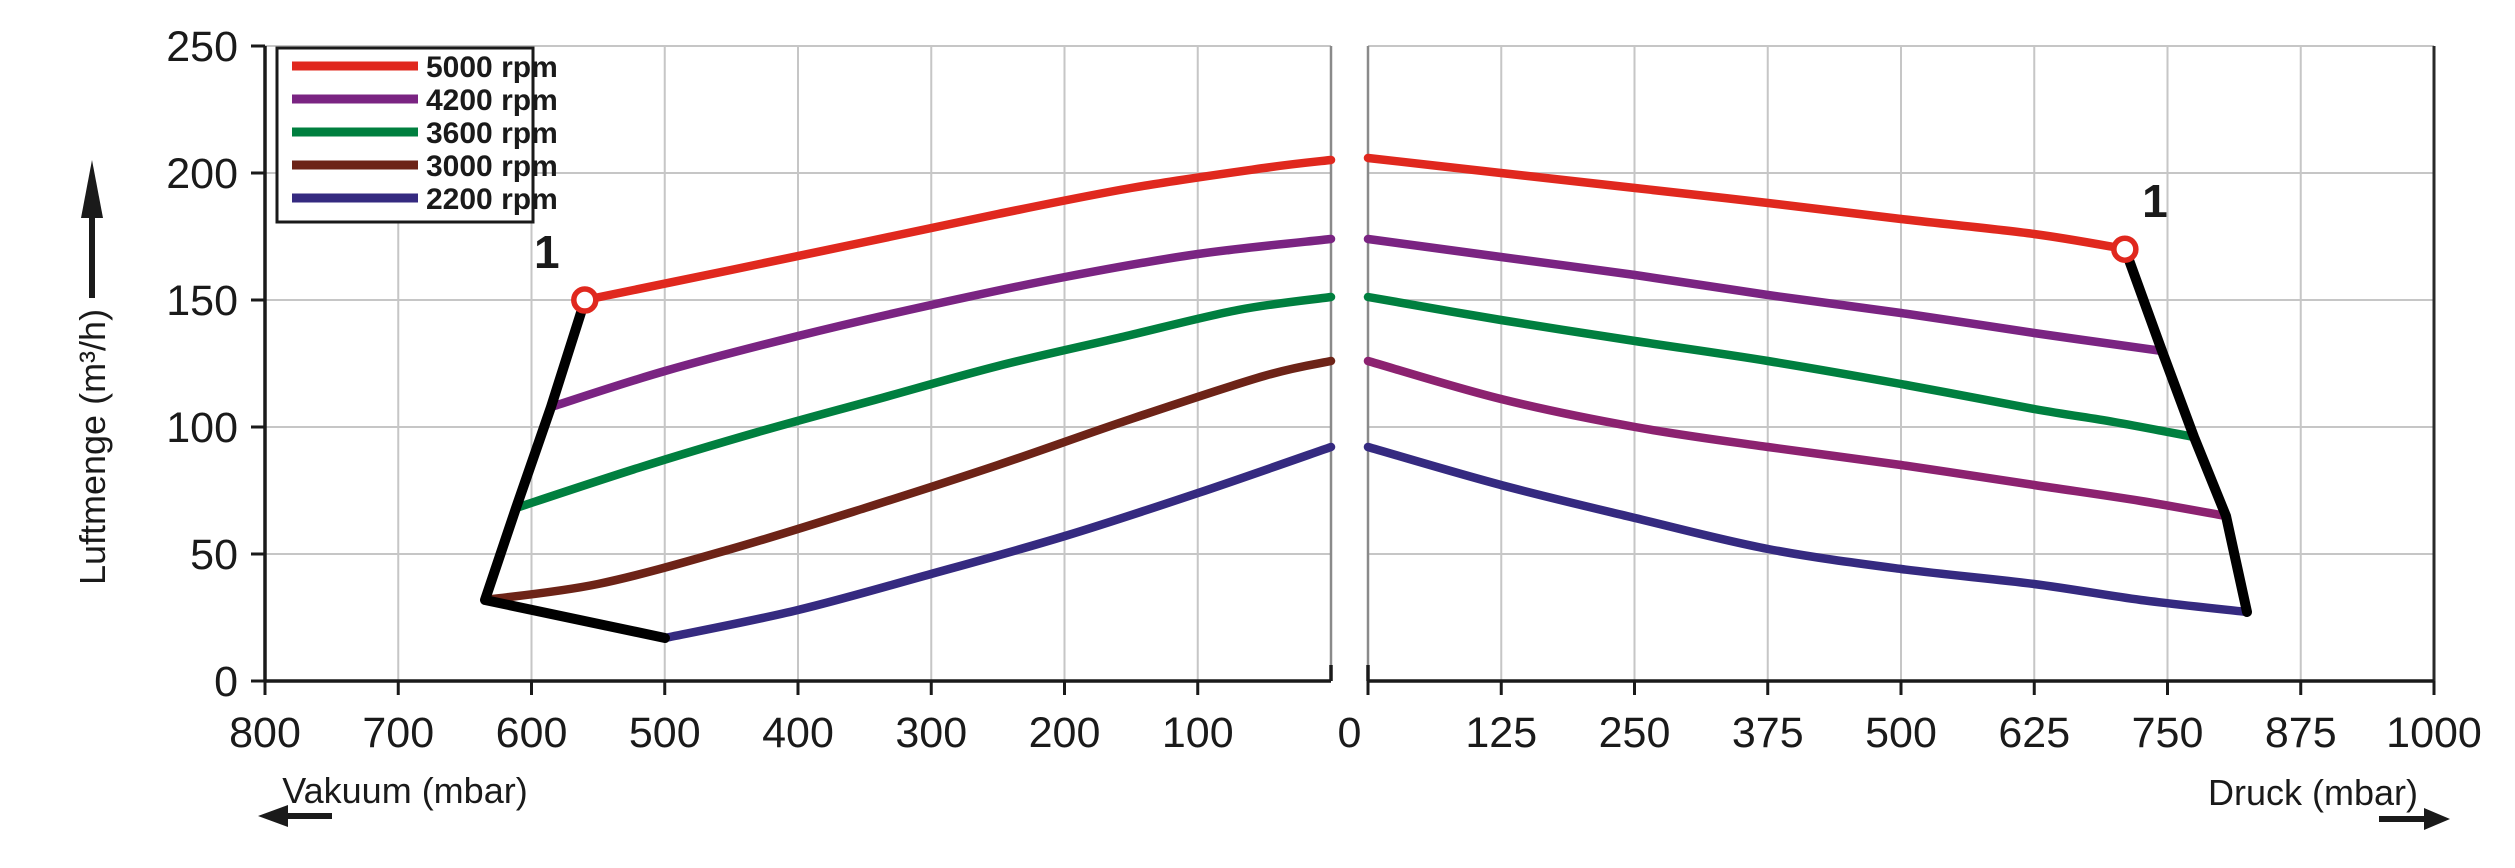 The image size is (2515, 868). I want to click on envelope-line-pressure, so click(2186, 430).